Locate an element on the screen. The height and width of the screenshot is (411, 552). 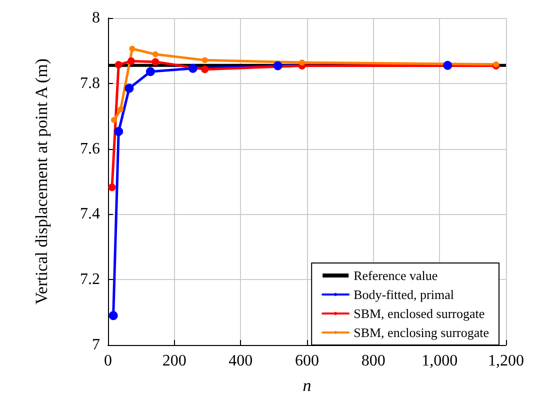
x-axis-title: n is located at coordinates (307, 385).